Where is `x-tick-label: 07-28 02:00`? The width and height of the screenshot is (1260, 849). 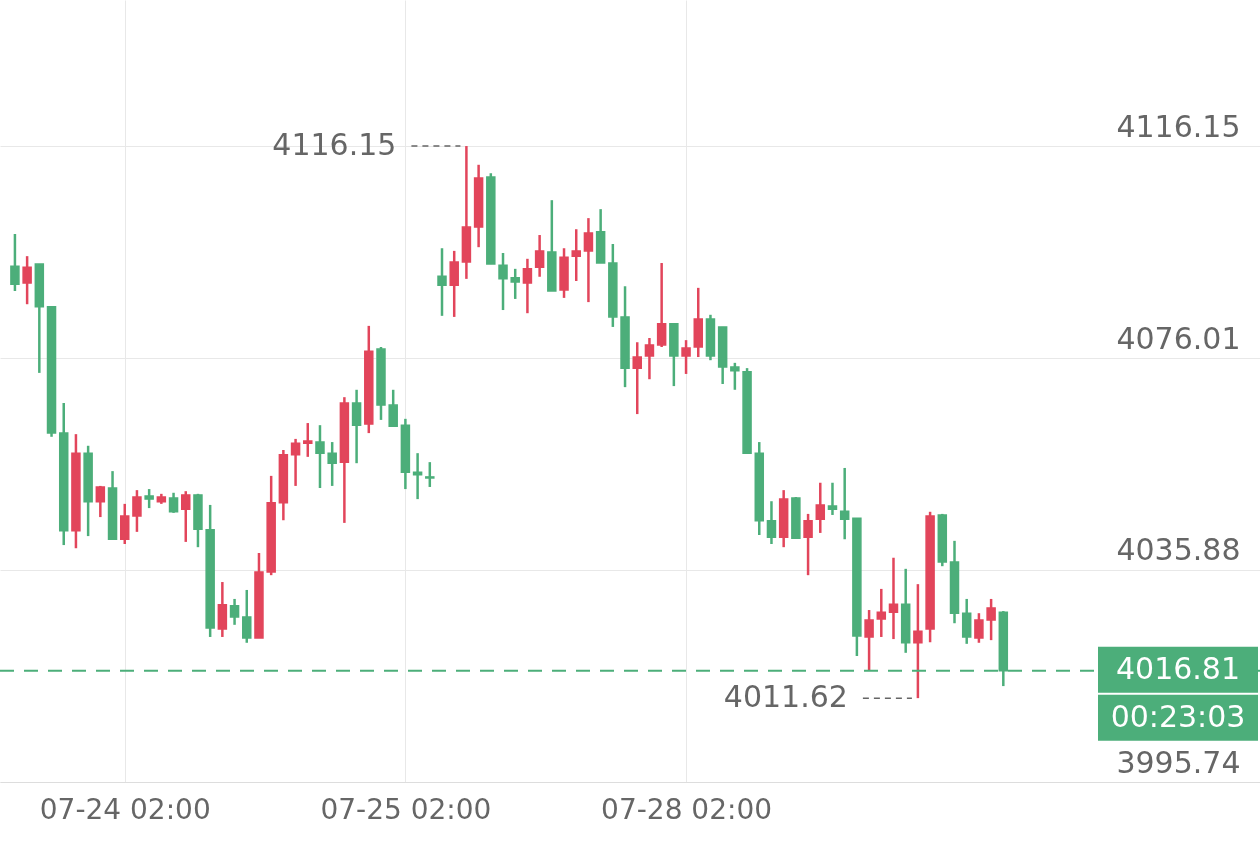 x-tick-label: 07-28 02:00 is located at coordinates (687, 809).